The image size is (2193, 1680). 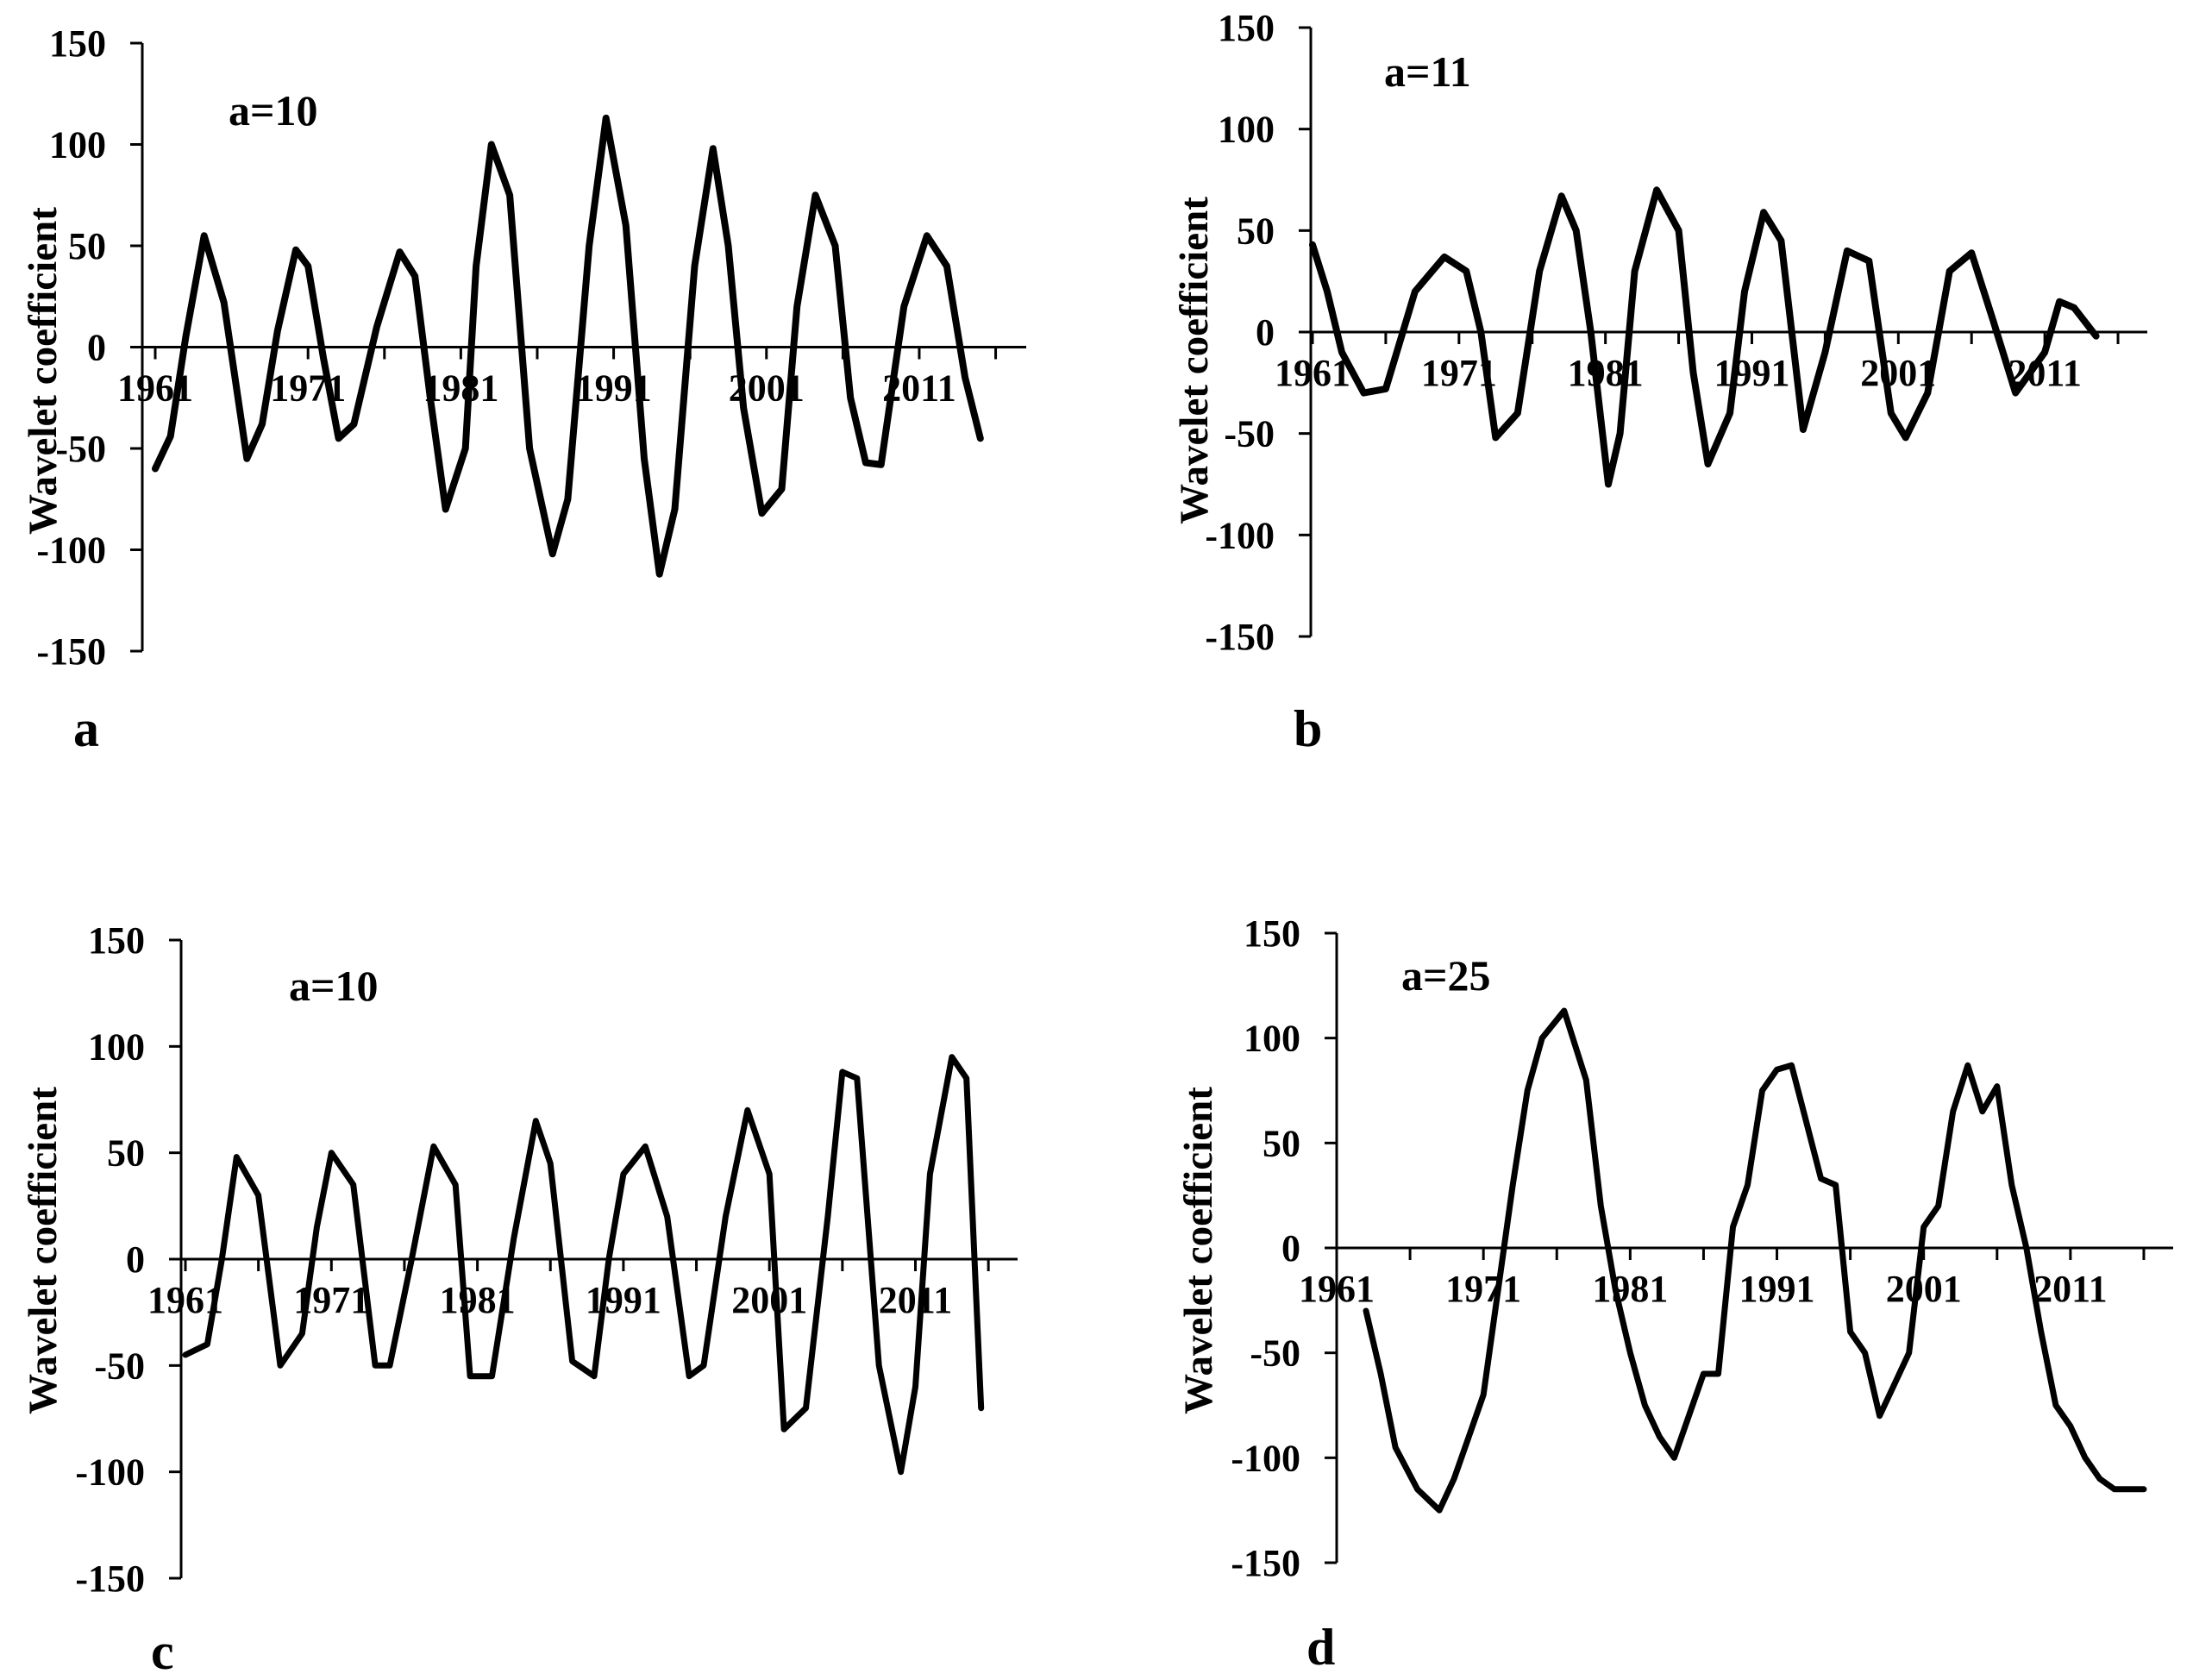 What do you see at coordinates (1427, 71) in the screenshot?
I see `scale-annotation: a=11` at bounding box center [1427, 71].